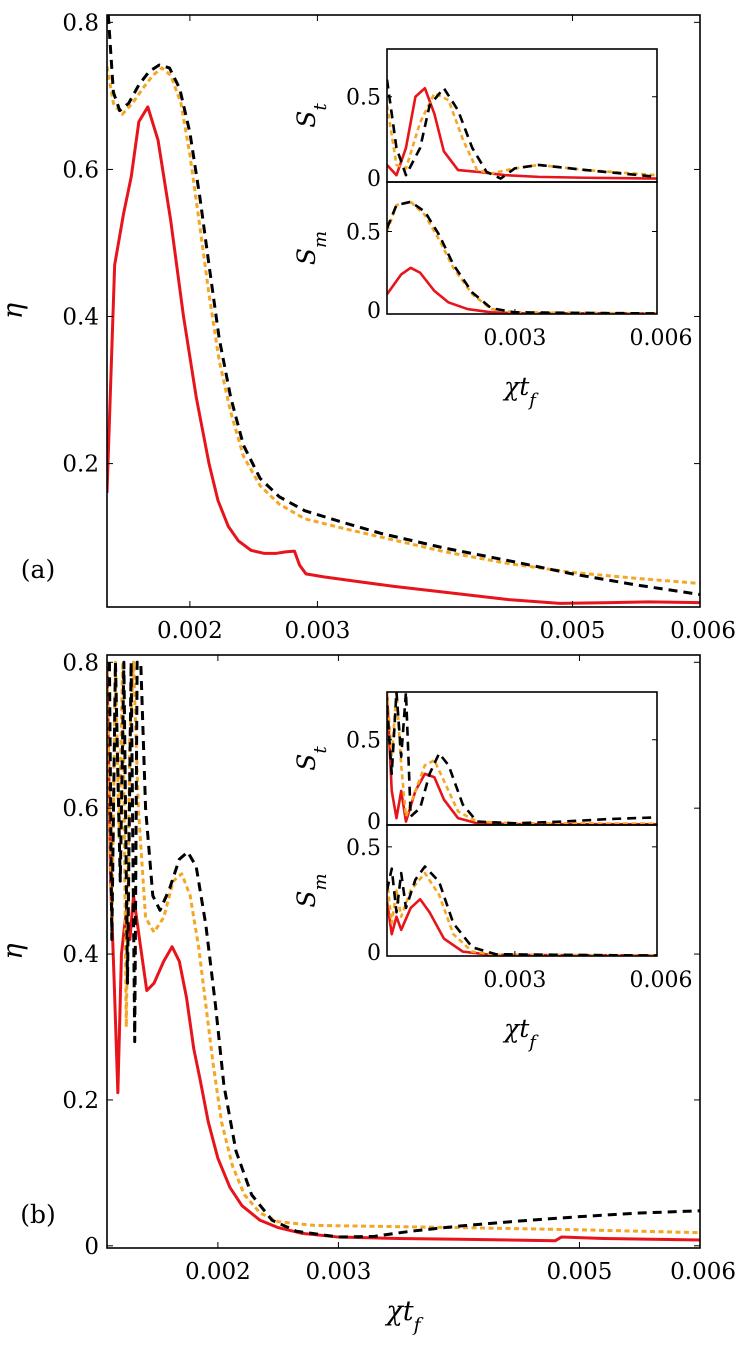  Describe the element at coordinates (91, 1247) in the screenshot. I see `y-tick-label: 0` at that location.